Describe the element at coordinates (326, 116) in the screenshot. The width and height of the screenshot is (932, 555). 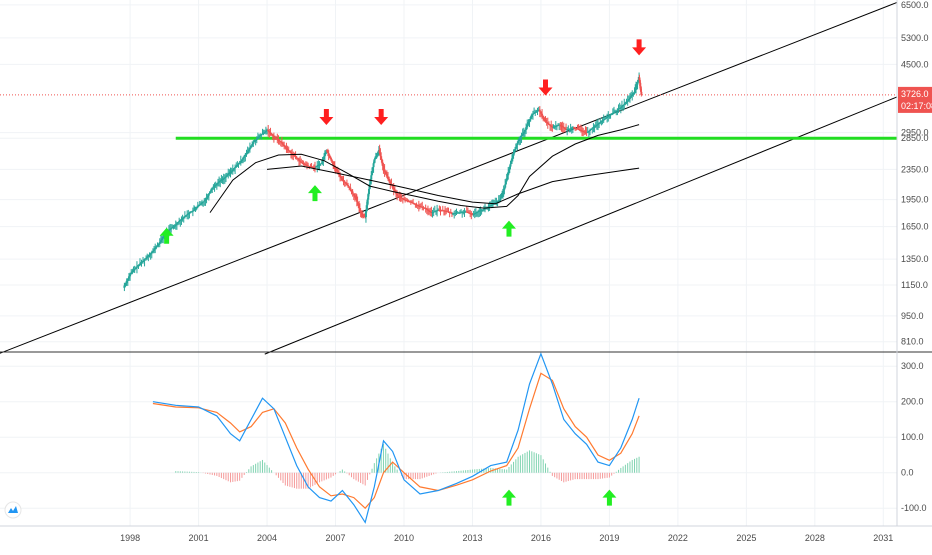
I see `arrow-down-icon` at that location.